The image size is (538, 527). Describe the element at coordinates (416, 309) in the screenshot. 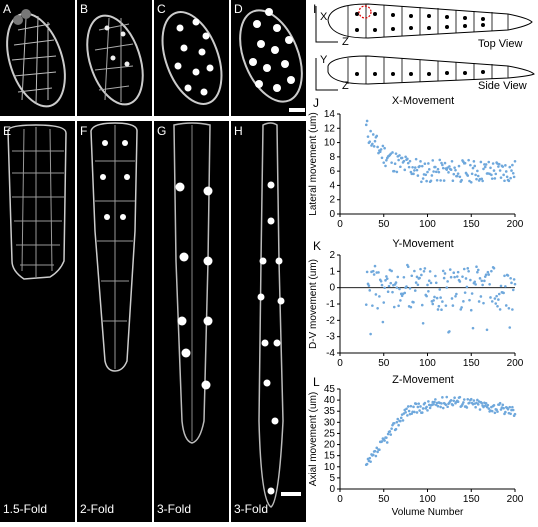

I see `y-movement-plot: 0 50 100 150 200 -4 -3 -2 -1 0 1 2 D-V movement (um)` at that location.